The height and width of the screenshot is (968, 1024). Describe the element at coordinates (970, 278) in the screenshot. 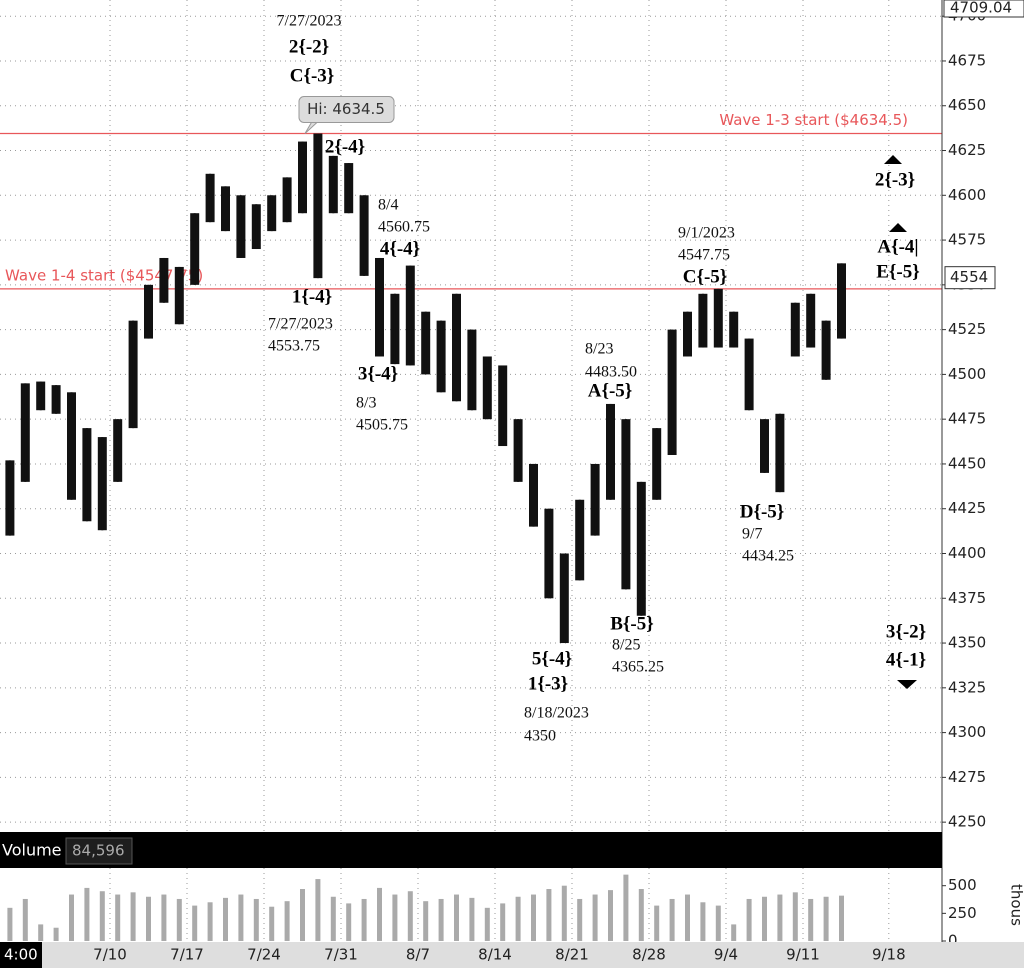

I see `last-price-box` at that location.